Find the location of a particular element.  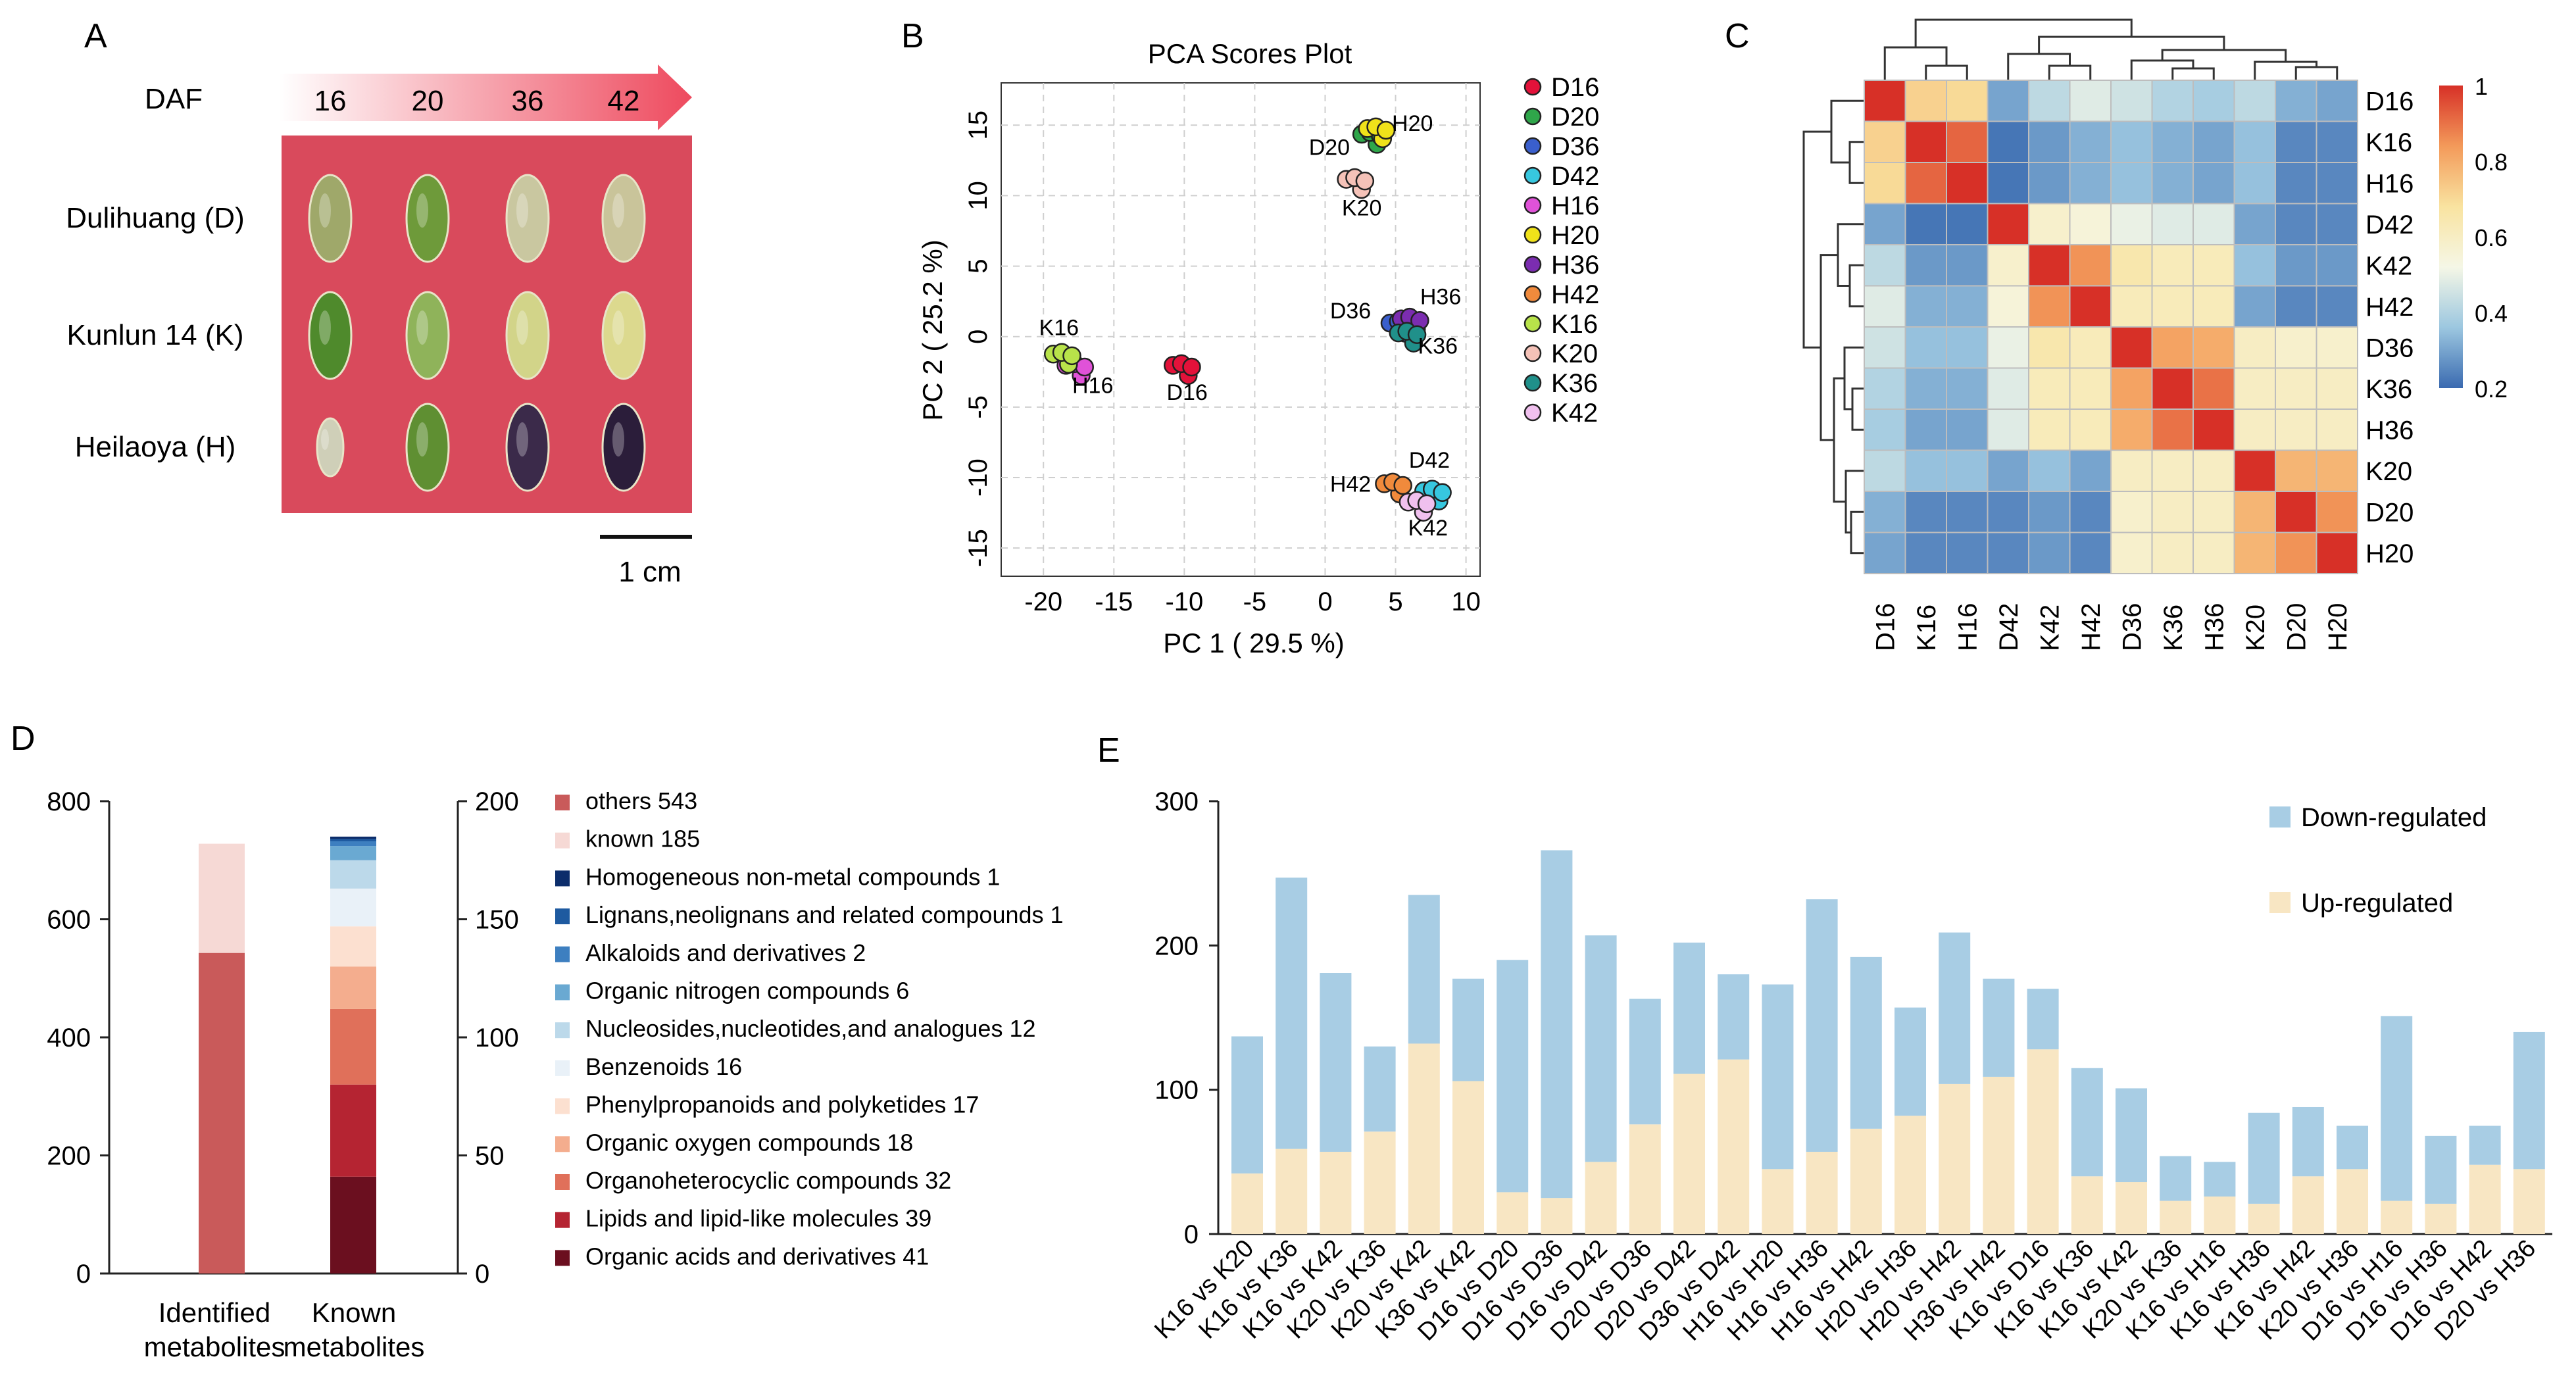

heatmap-cell-d36-d16 is located at coordinates (1885, 347).